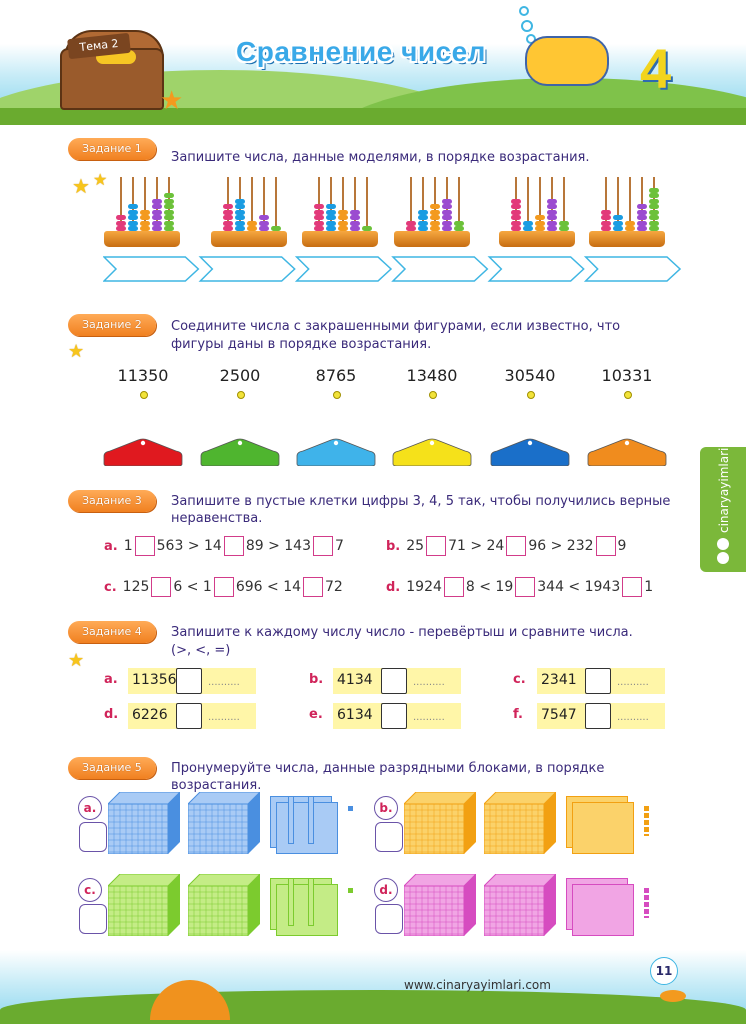 The image size is (746, 1024). What do you see at coordinates (530, 375) in the screenshot?
I see `task2-number: 30540` at bounding box center [530, 375].